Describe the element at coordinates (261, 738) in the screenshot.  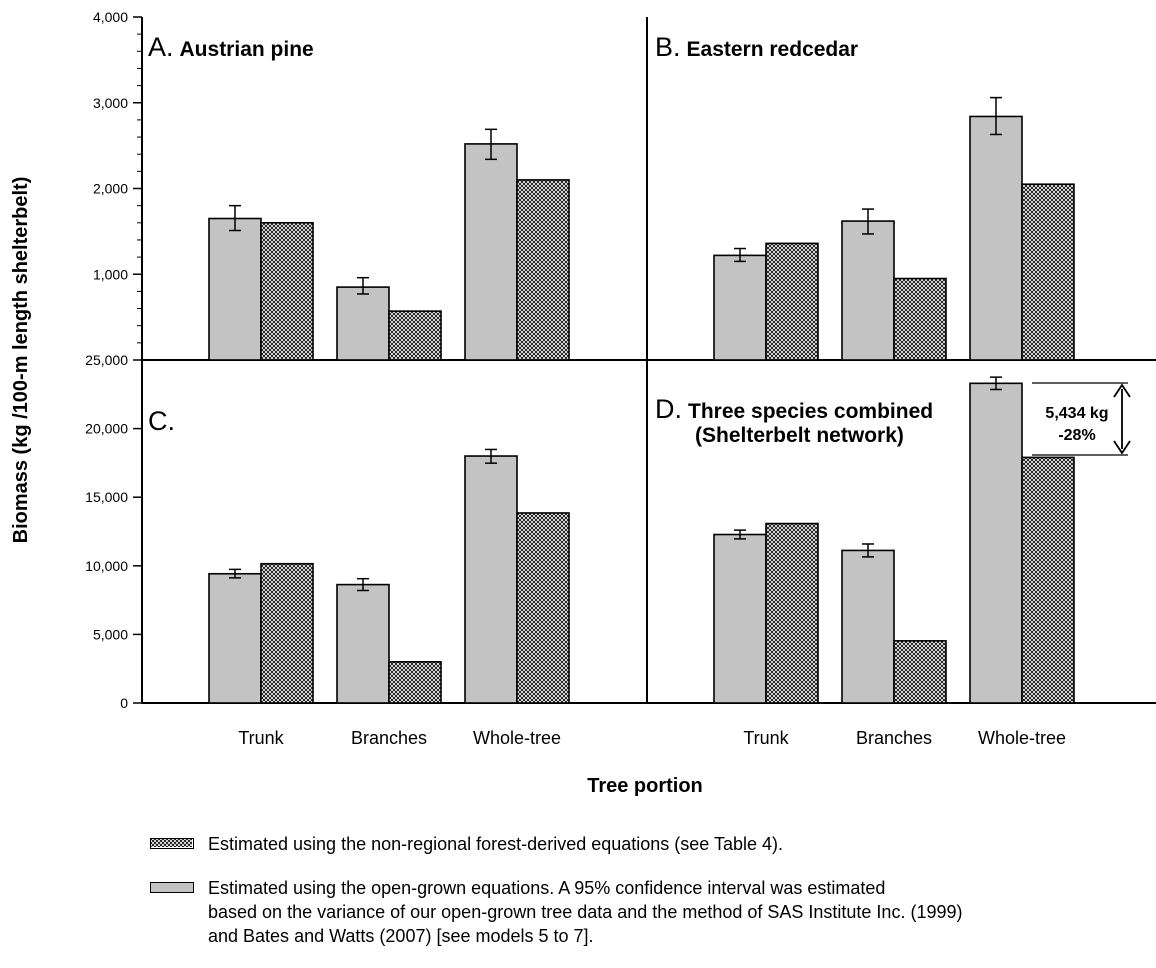
I see `x-tick-label-c-1: Trunk` at that location.